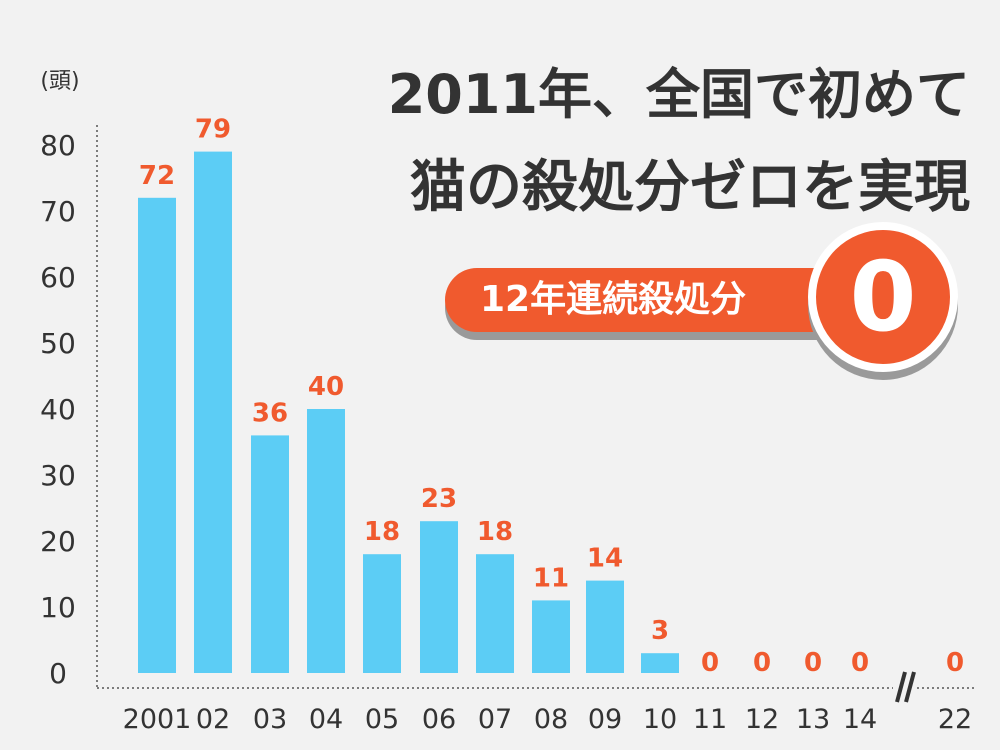 This screenshot has width=1000, height=750. I want to click on y-tick-labels: 0 10 20 30 40 50 60 70 80, so click(58, 409).